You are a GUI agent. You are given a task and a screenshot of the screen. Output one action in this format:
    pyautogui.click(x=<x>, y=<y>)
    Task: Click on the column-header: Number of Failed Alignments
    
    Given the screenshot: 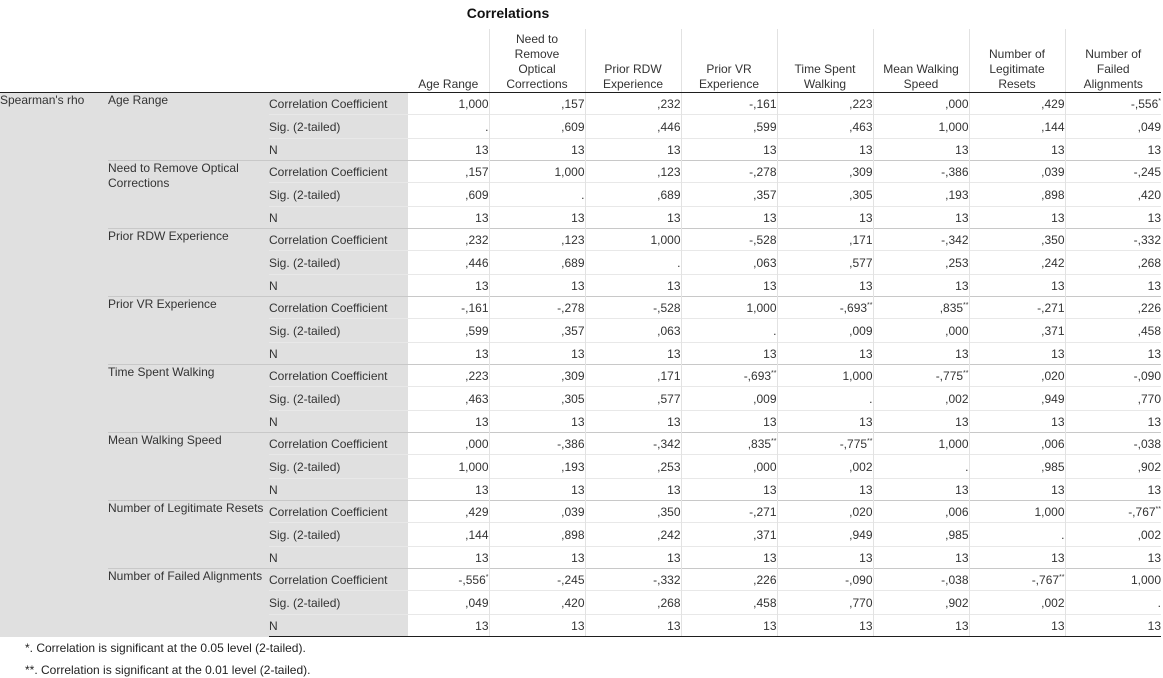 What is the action you would take?
    pyautogui.click(x=1112, y=61)
    